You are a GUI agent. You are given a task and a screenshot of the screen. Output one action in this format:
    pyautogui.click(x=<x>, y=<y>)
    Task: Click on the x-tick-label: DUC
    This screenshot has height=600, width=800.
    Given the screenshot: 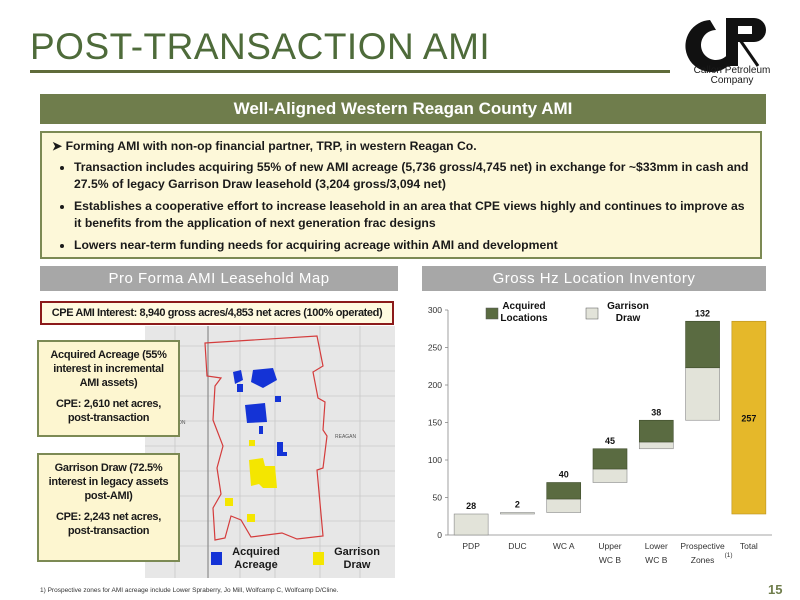 What is the action you would take?
    pyautogui.click(x=517, y=546)
    